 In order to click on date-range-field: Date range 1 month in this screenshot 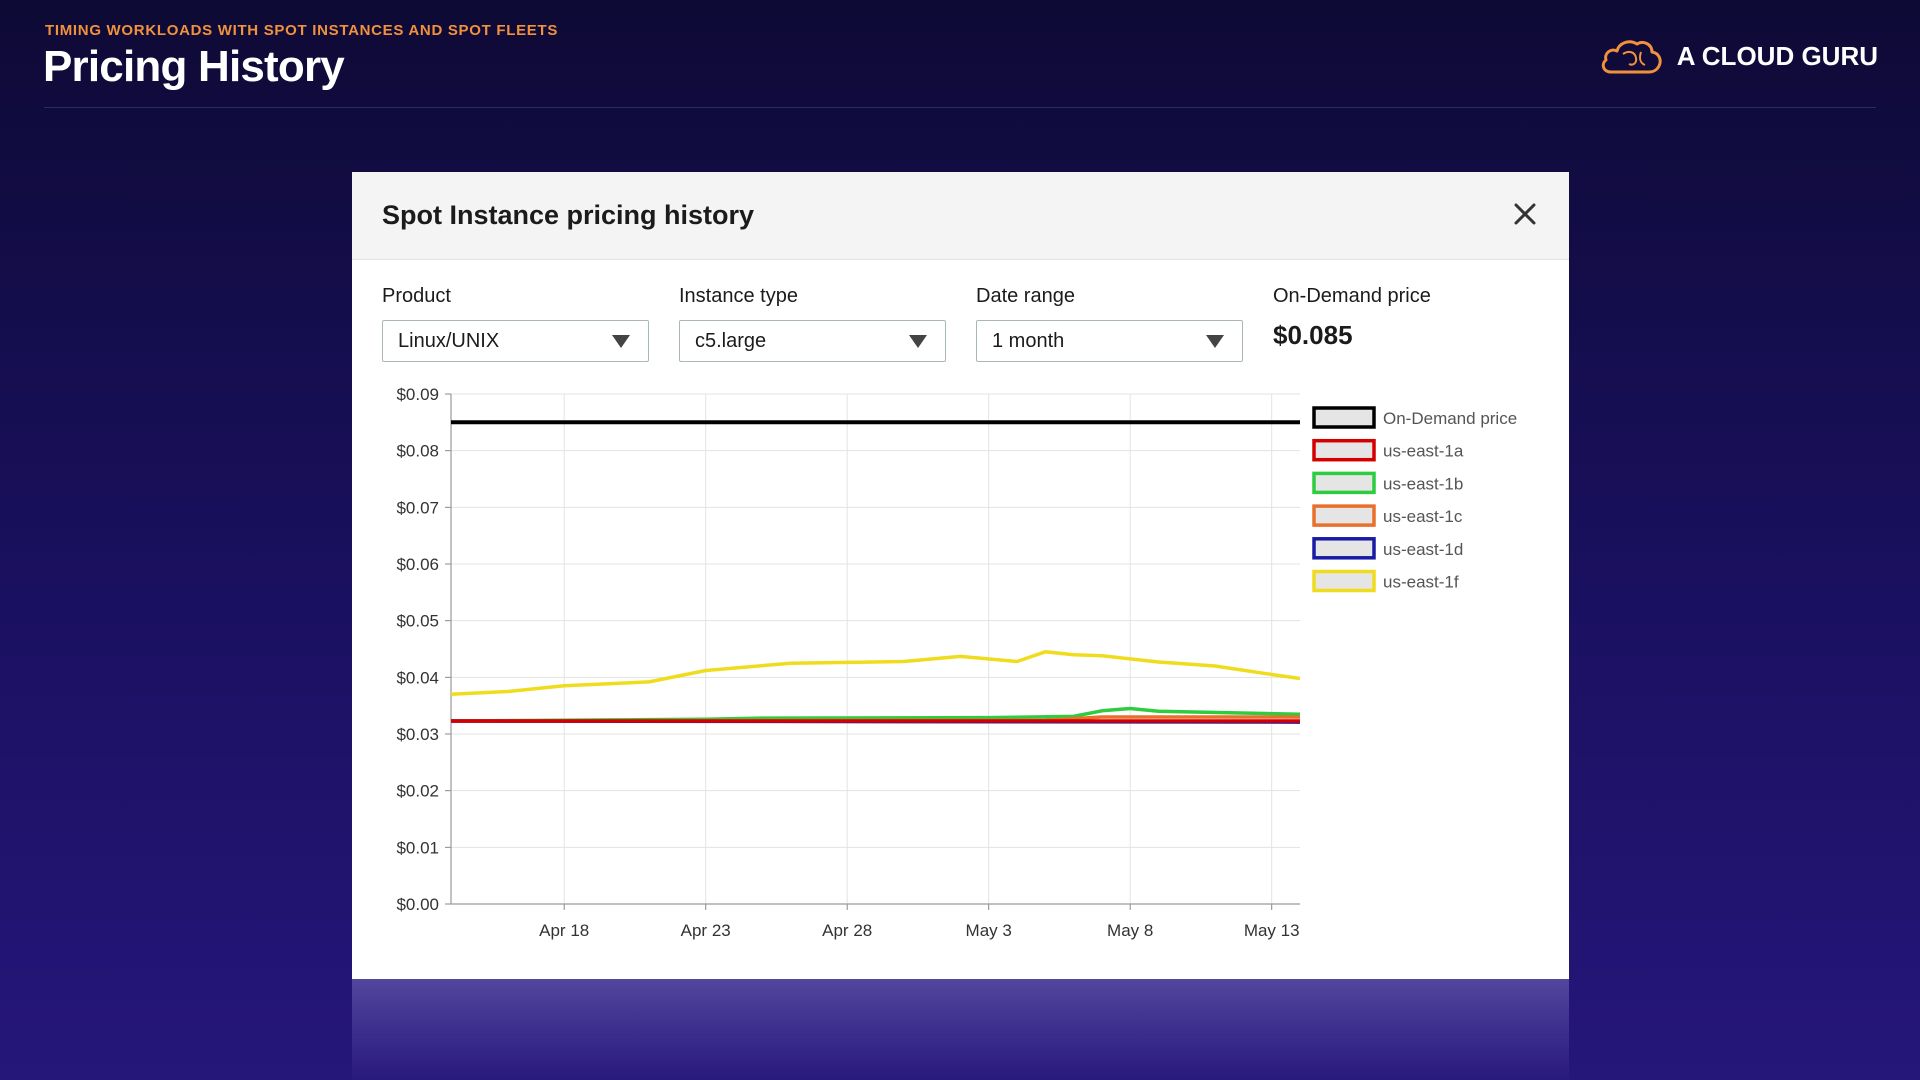, I will do `click(1109, 323)`.